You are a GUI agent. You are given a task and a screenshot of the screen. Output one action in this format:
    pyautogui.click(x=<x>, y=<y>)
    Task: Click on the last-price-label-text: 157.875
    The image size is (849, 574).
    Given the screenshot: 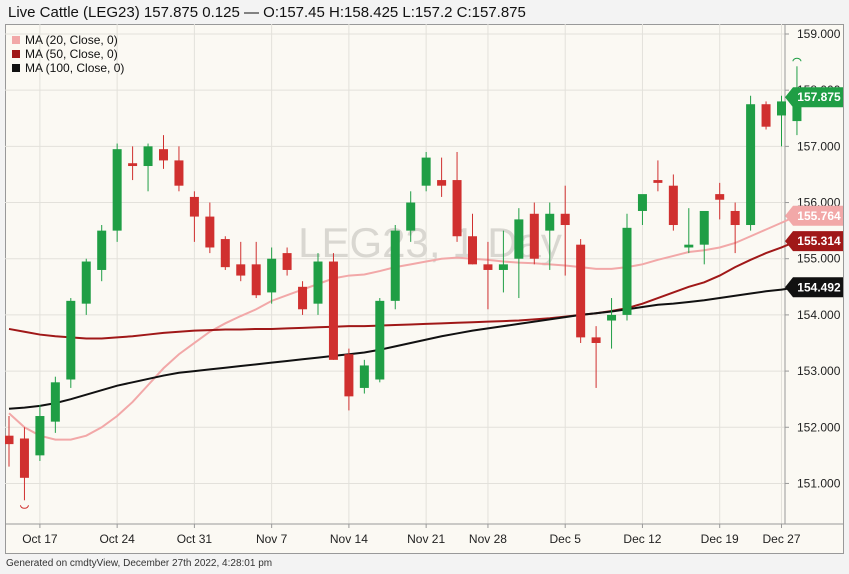 What is the action you would take?
    pyautogui.click(x=819, y=97)
    